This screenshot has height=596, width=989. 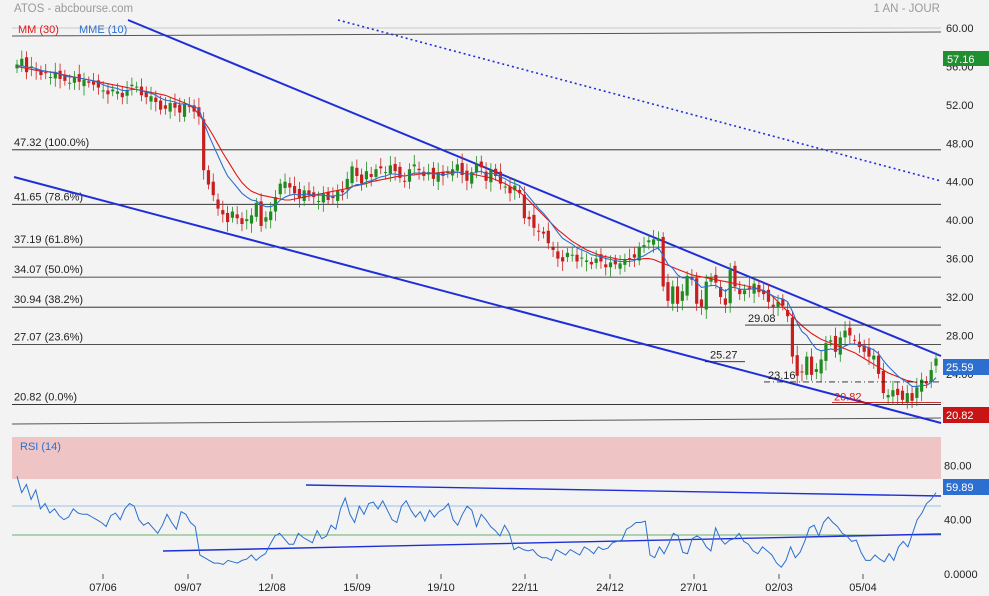 What do you see at coordinates (966, 58) in the screenshot?
I see `badge-top: 57.16` at bounding box center [966, 58].